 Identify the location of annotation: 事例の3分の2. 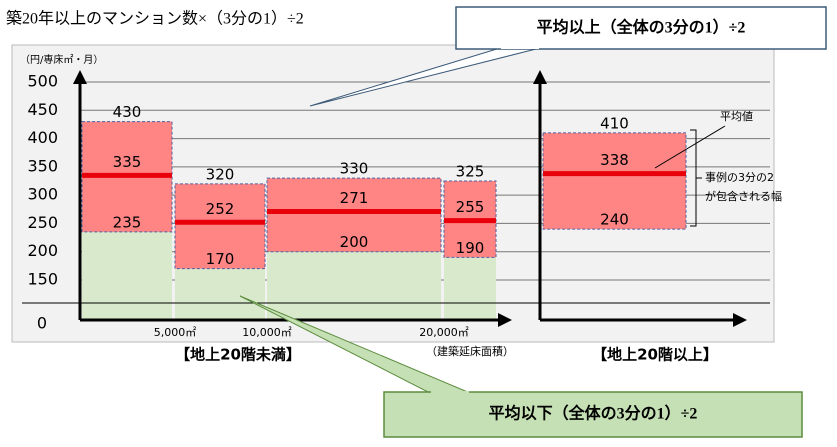
(739, 177).